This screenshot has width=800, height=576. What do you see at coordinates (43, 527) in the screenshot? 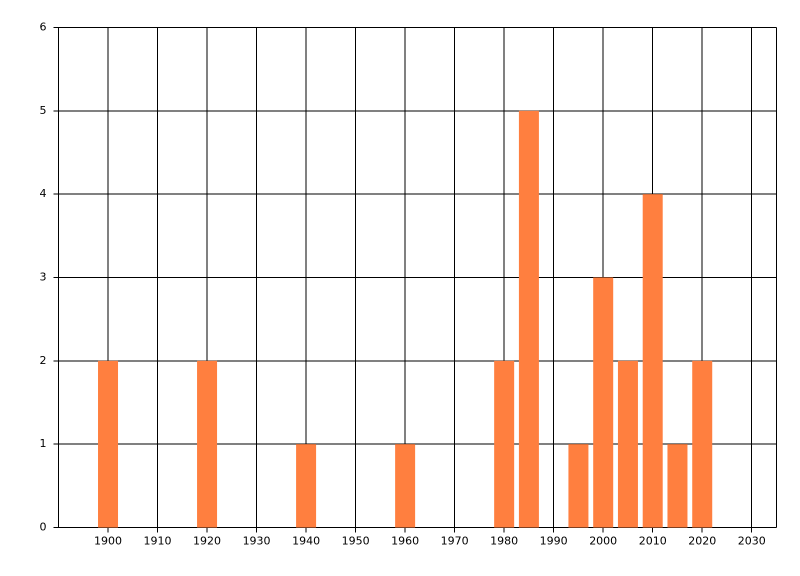
I see `y-tick-label: 0` at bounding box center [43, 527].